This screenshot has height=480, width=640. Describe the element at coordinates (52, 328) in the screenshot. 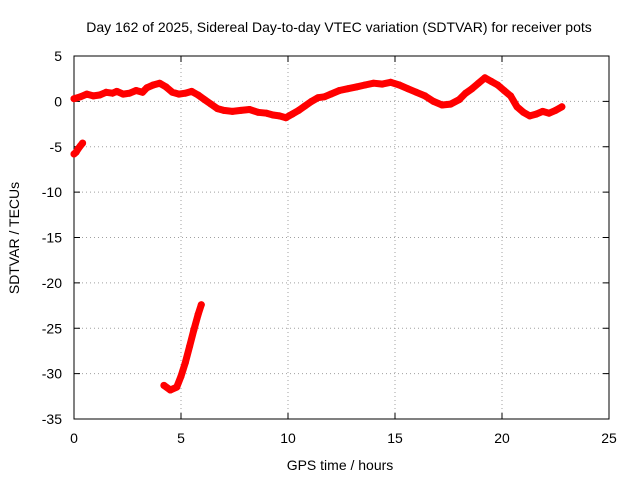

I see `y-tick-label: -25` at that location.